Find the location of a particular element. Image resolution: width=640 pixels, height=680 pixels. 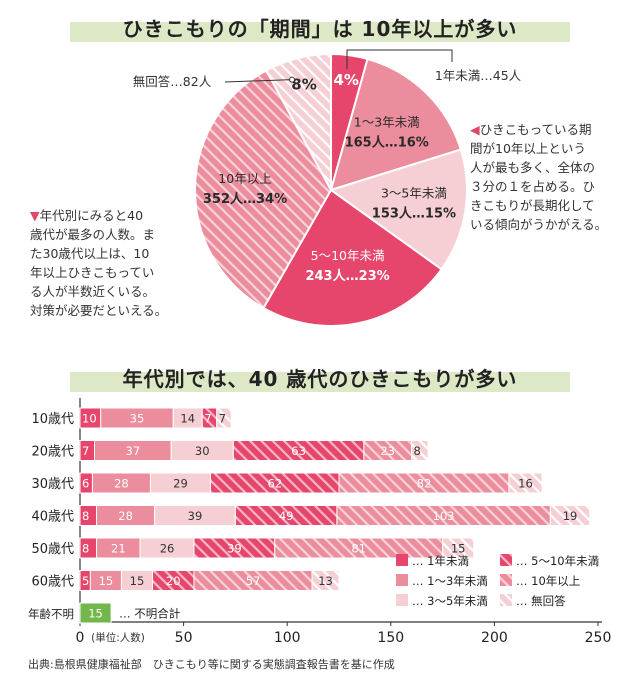

bar-label-2-5: 16 is located at coordinates (525, 484).